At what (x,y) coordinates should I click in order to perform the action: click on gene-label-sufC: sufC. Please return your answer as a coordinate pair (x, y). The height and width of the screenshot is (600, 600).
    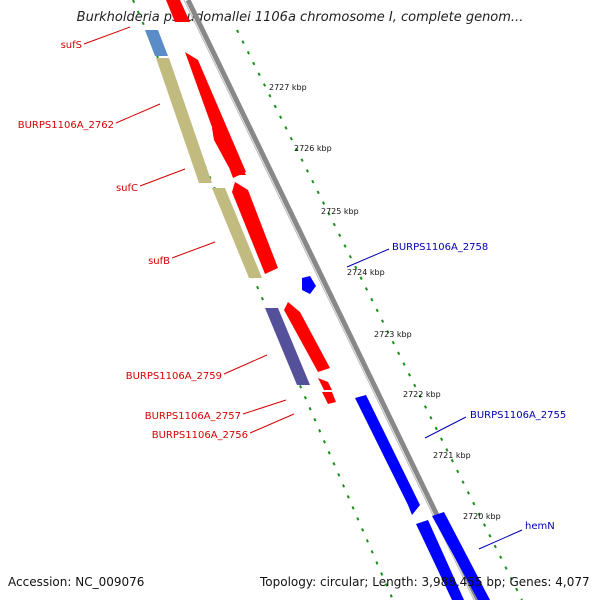
    Looking at the image, I should click on (127, 188).